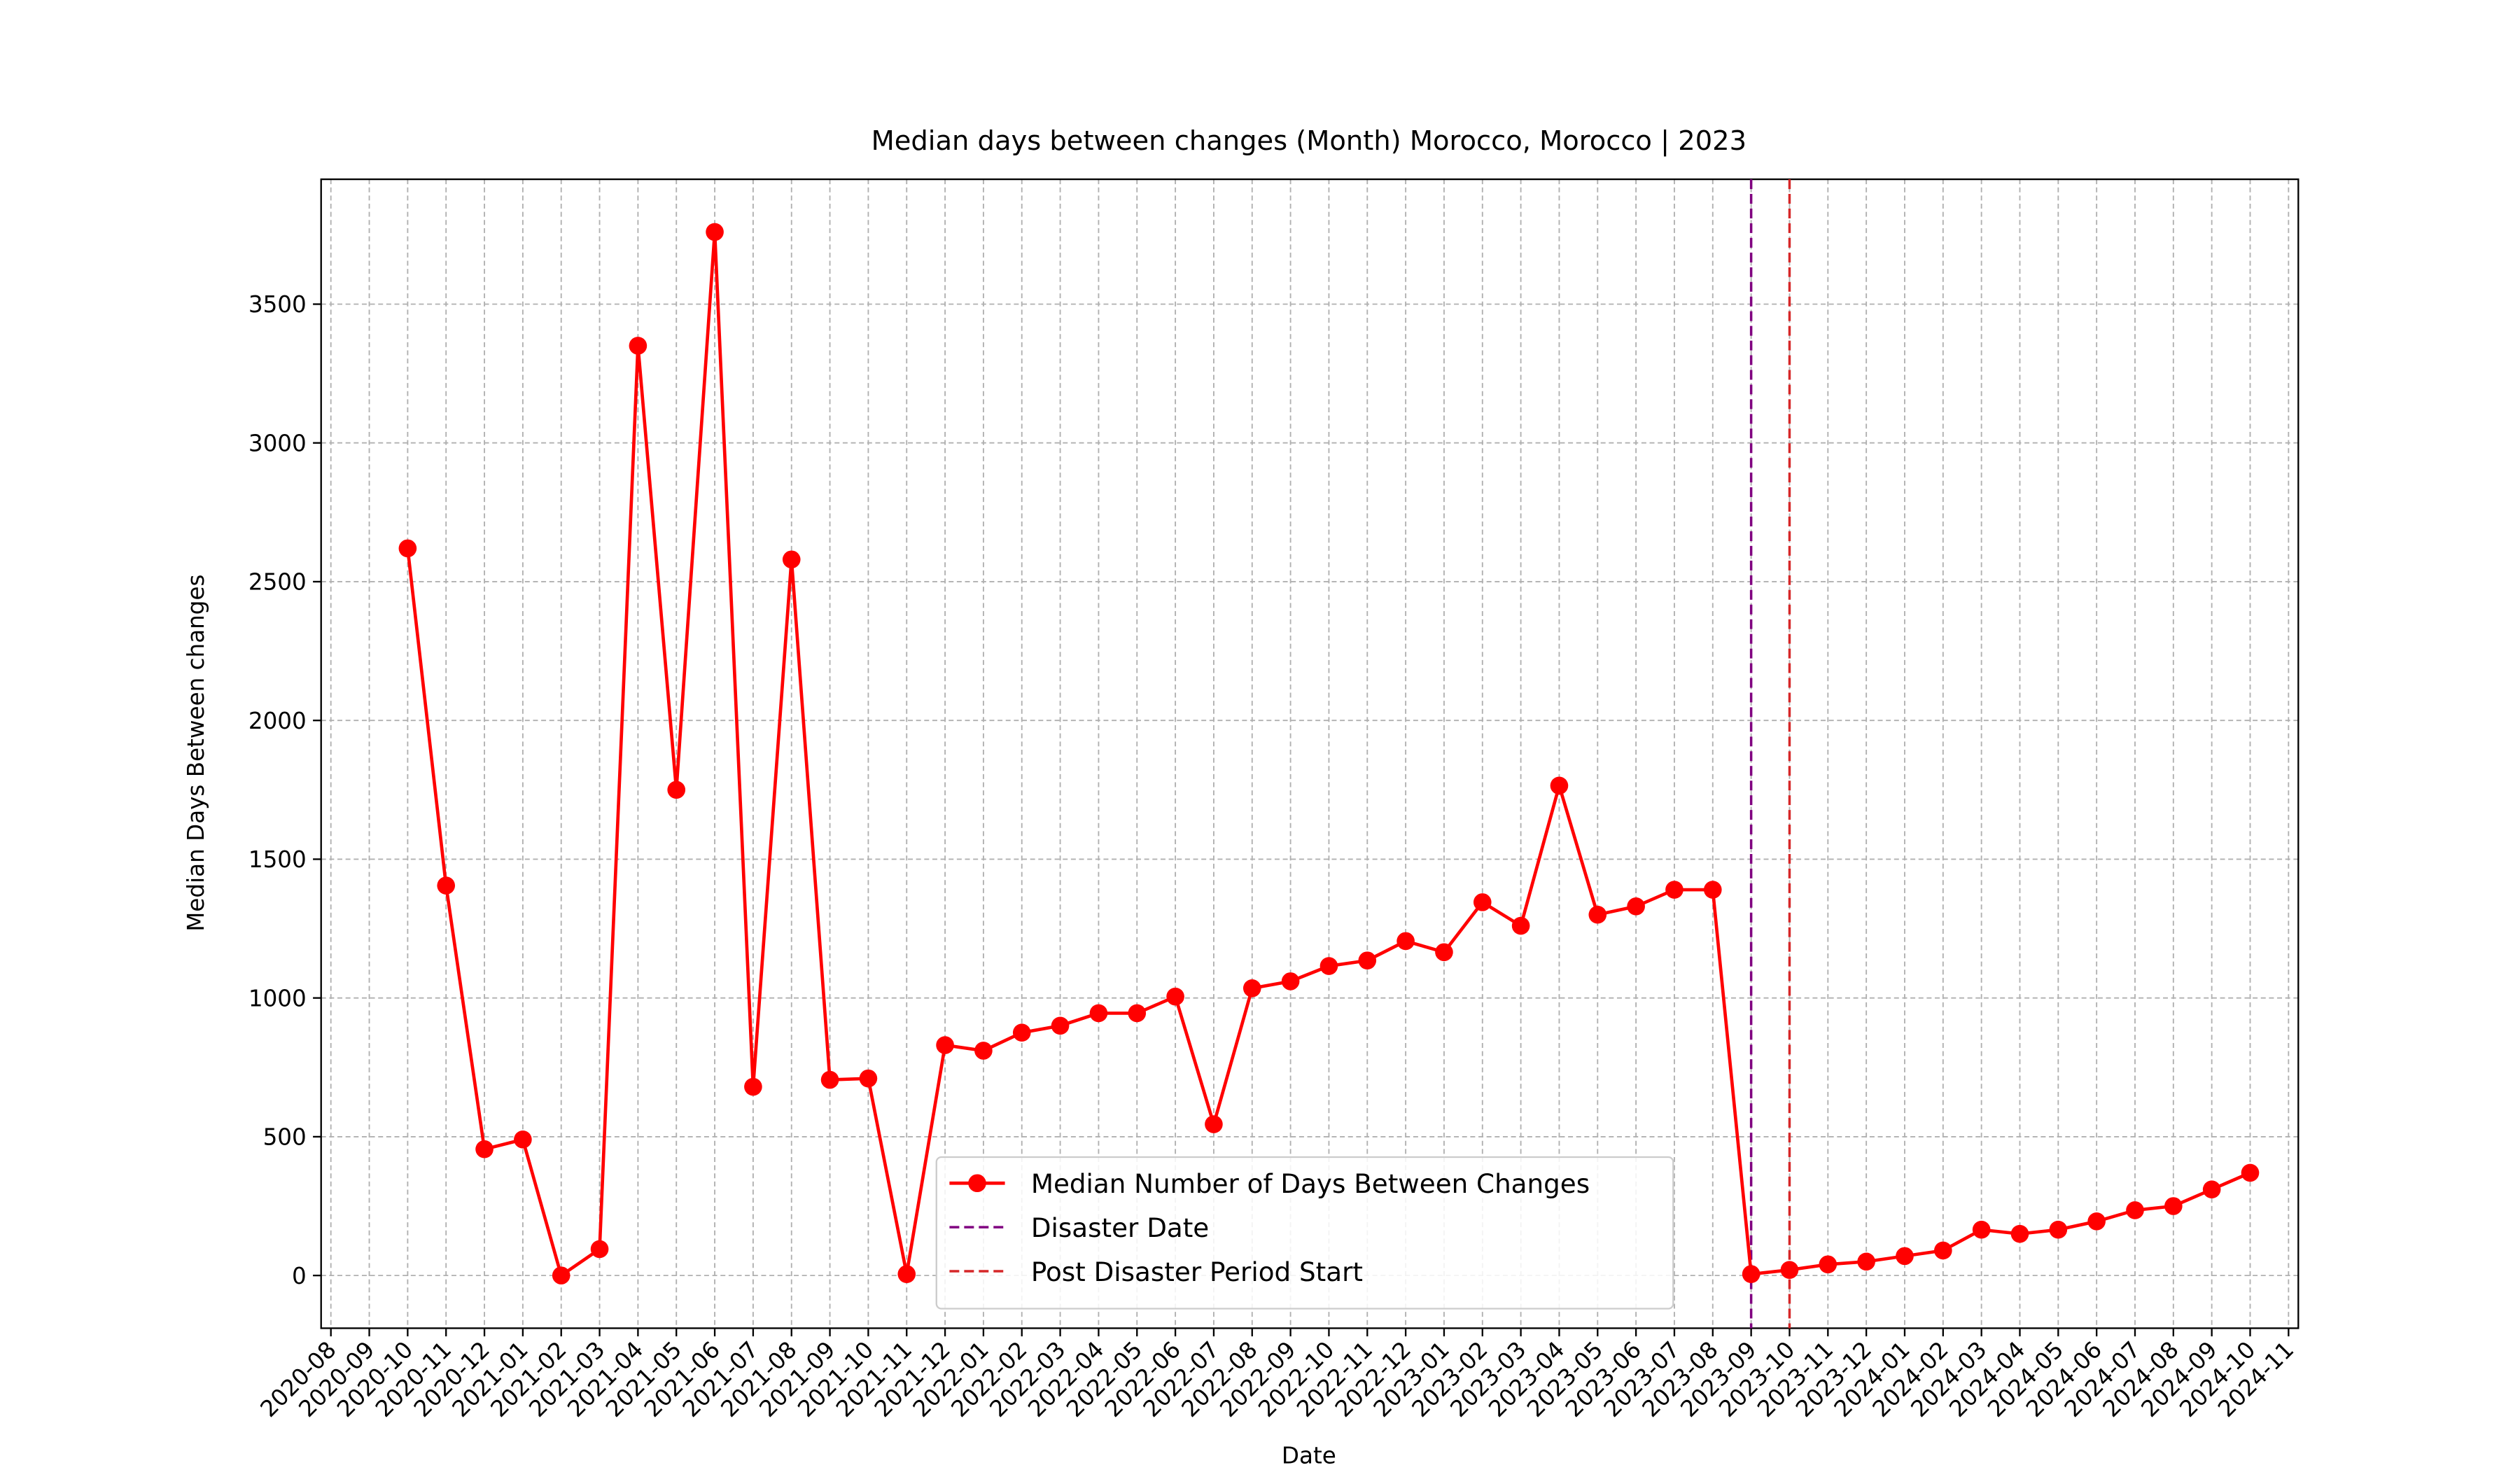 The width and height of the screenshot is (2520, 1470). Describe the element at coordinates (277, 304) in the screenshot. I see `y-tick-label: 3500` at that location.